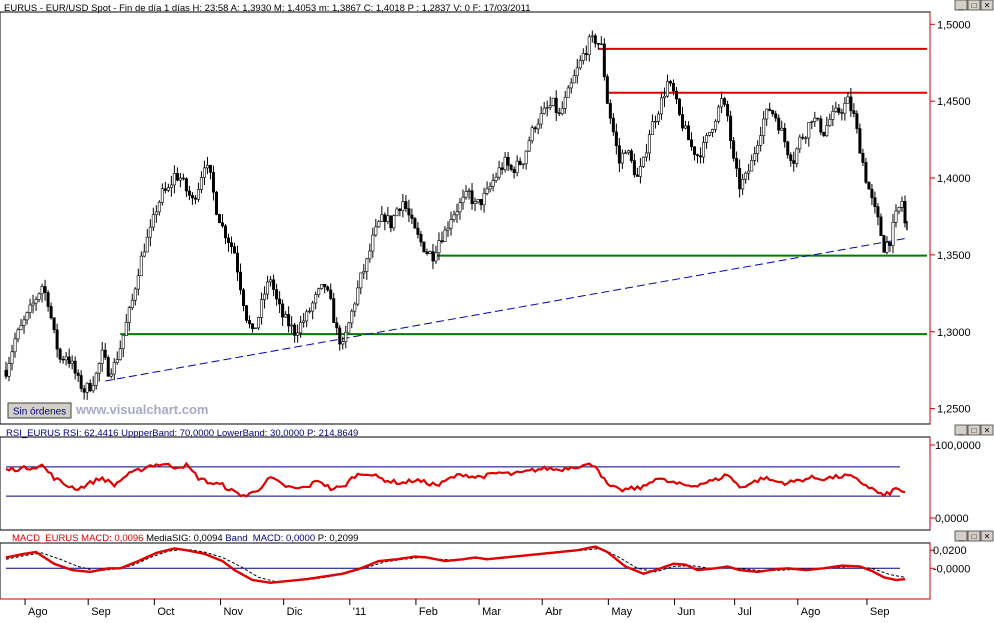 The height and width of the screenshot is (623, 994). What do you see at coordinates (987, 430) in the screenshot?
I see `rsi-close-button` at bounding box center [987, 430].